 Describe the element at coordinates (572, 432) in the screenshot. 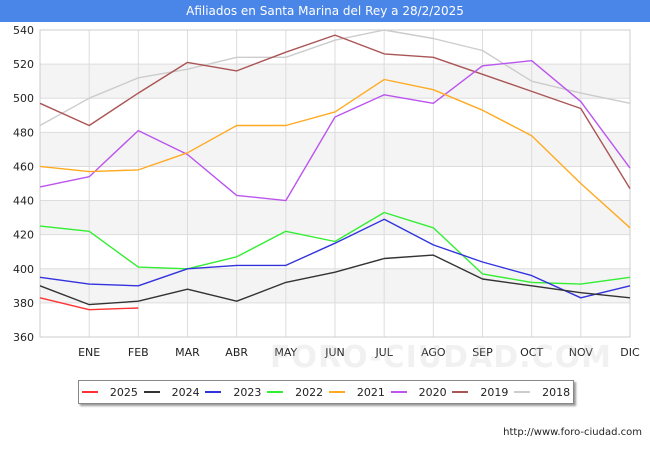

I see `source-url: http://www.foro-ciudad.com` at that location.